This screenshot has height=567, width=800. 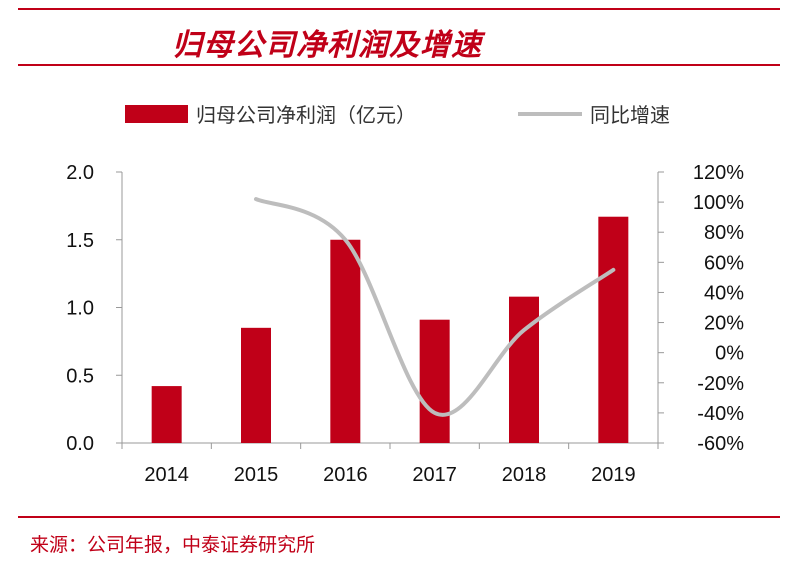 What do you see at coordinates (399, 517) in the screenshot?
I see `bottom-rule` at bounding box center [399, 517].